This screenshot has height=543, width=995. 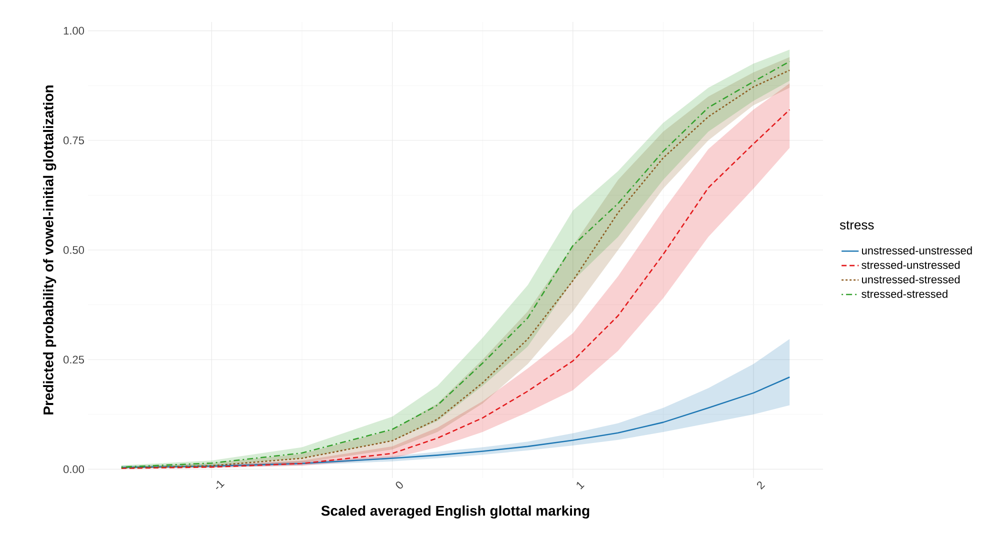 I want to click on x-tick-label: -1, so click(x=220, y=485).